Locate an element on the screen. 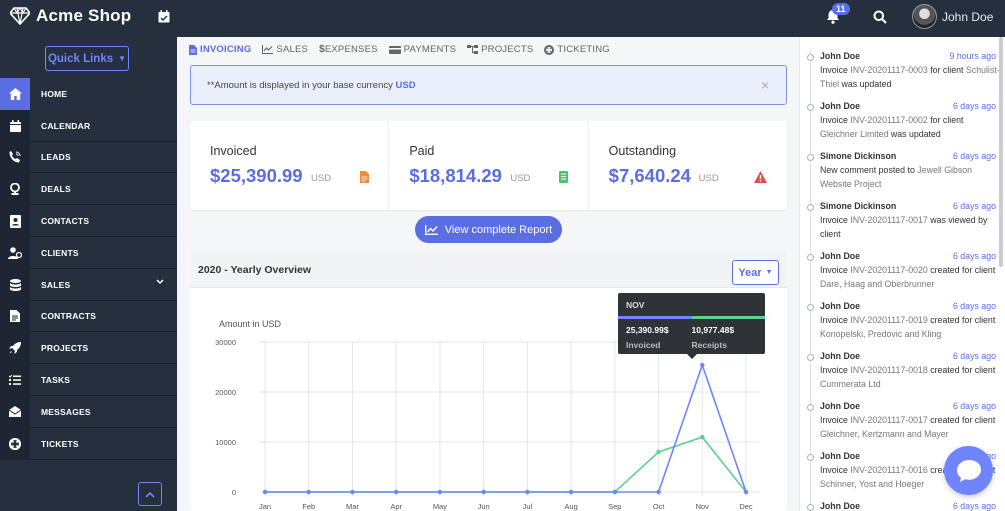  sidebar-item-projects: PROJECTS is located at coordinates (88, 348).